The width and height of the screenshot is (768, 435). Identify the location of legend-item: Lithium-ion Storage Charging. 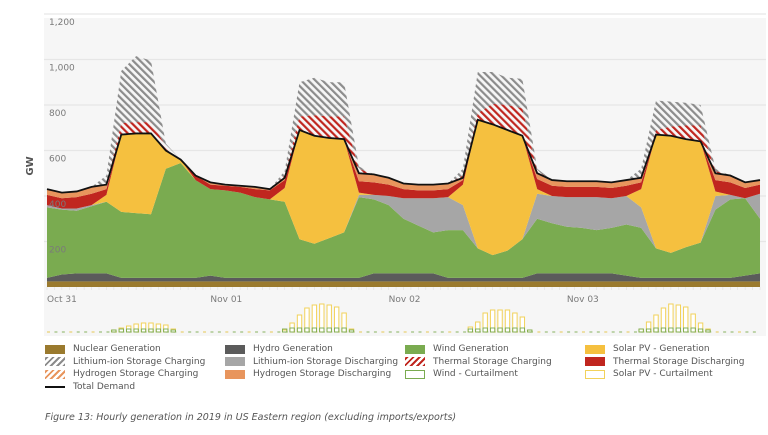
(125, 362).